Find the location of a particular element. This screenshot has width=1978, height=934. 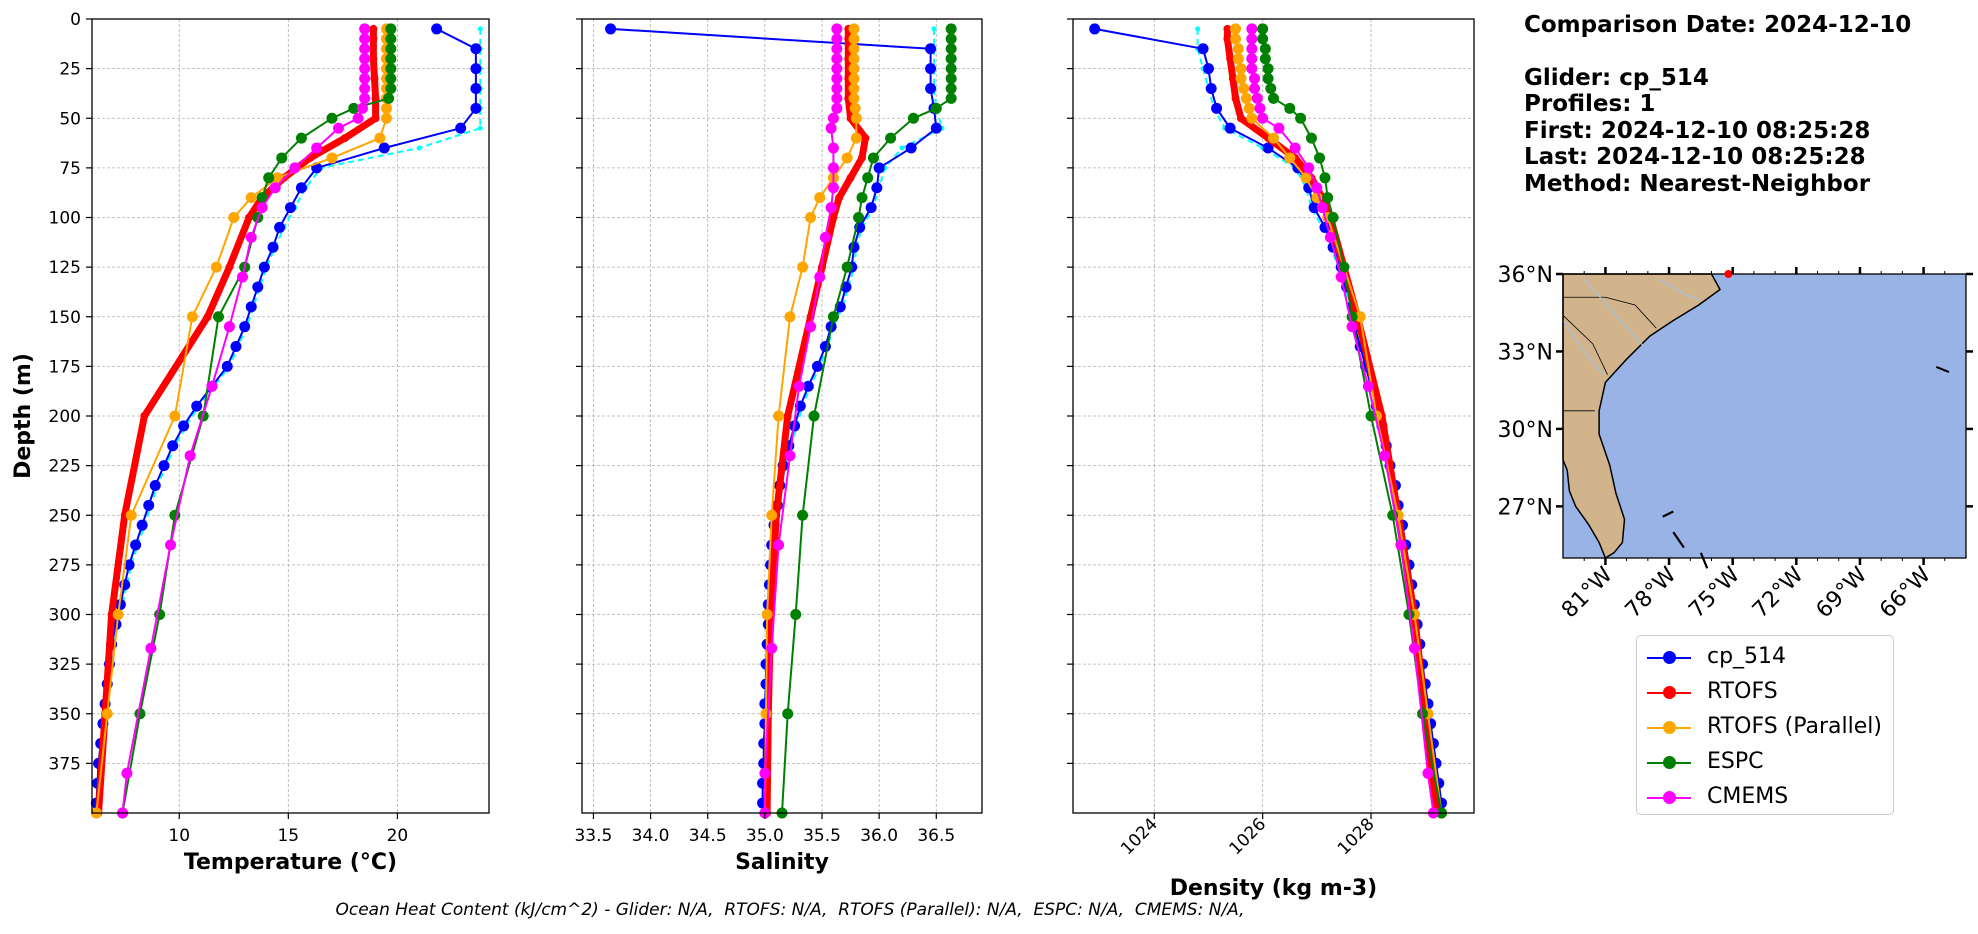

x-tick-label: 1026 is located at coordinates (1247, 836).